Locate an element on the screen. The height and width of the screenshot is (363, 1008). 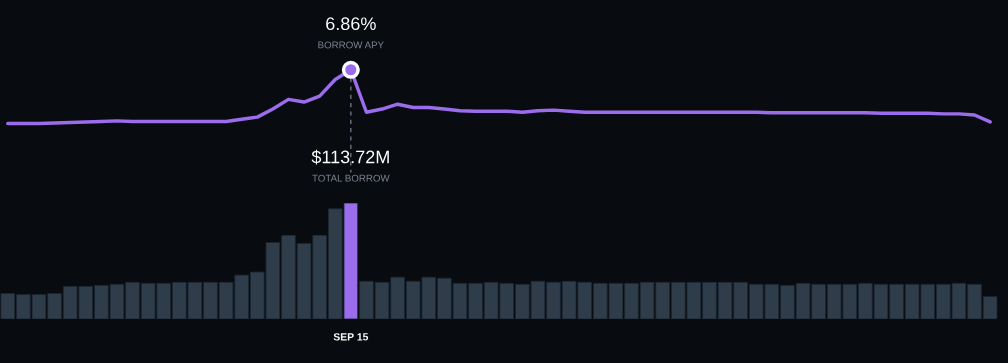
text: BORROW APY is located at coordinates (351, 45).